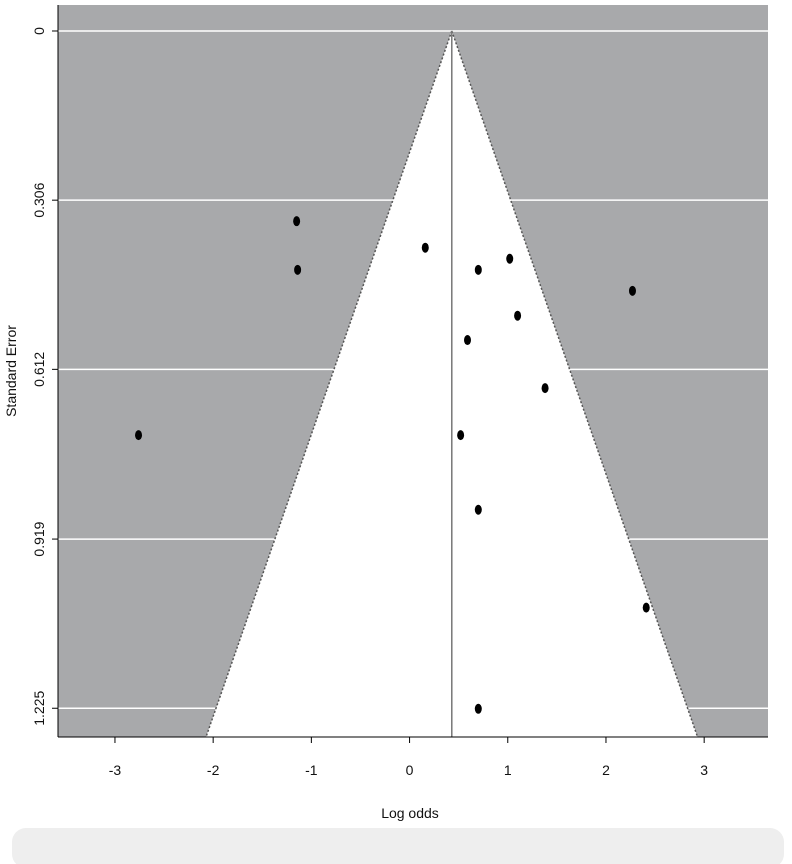 The height and width of the screenshot is (864, 792). What do you see at coordinates (39, 708) in the screenshot?
I see `y-tick-label: 1.225` at bounding box center [39, 708].